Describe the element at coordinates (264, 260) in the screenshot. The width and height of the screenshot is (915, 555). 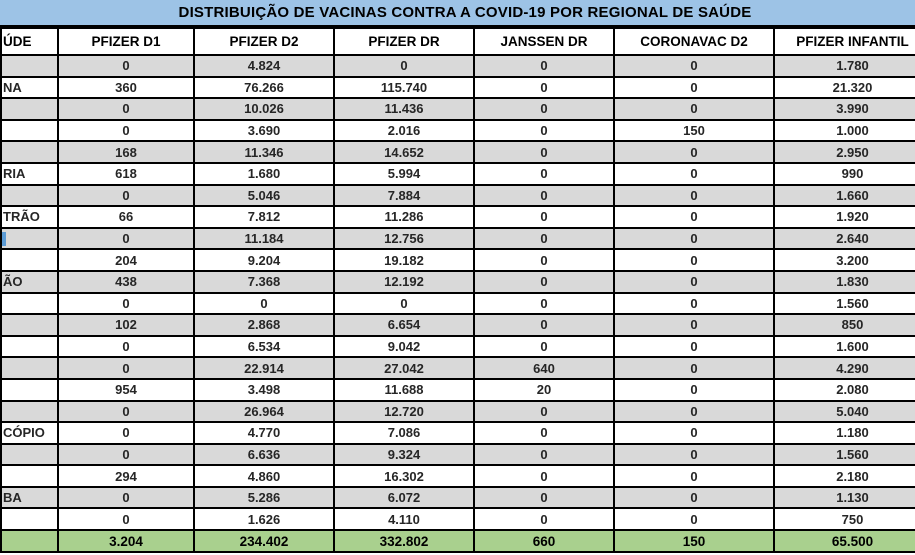
I see `value-cell: 9.204` at that location.